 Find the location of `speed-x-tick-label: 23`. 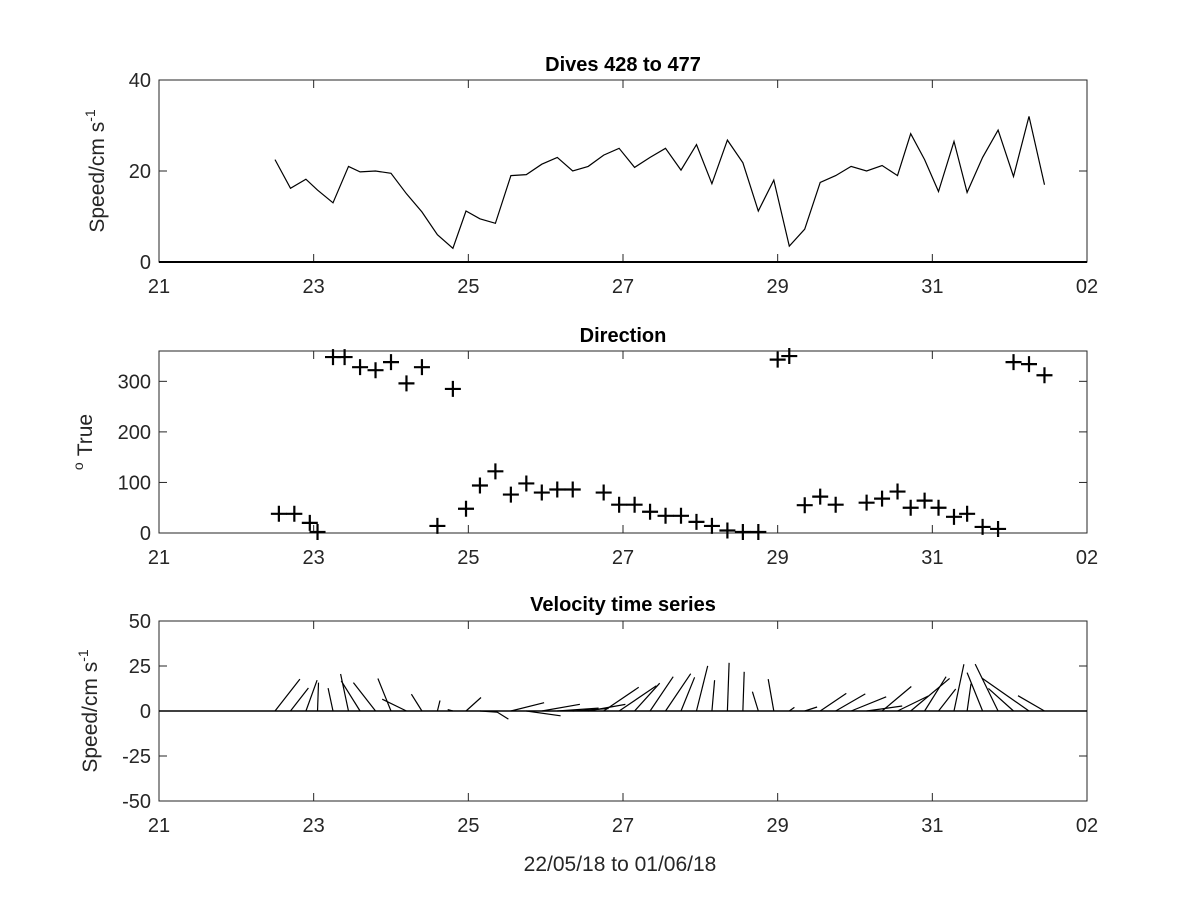

speed-x-tick-label: 23 is located at coordinates (314, 287).